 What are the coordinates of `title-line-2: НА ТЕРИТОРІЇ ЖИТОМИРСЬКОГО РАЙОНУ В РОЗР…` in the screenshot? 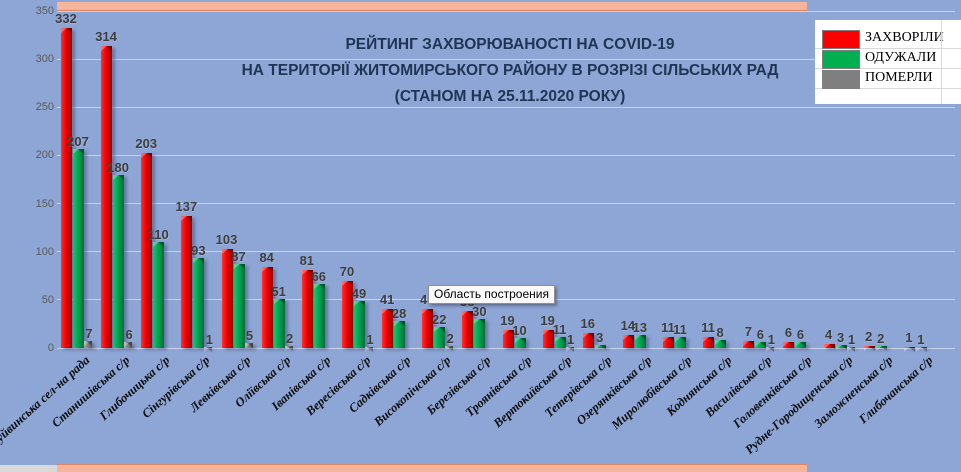 It's located at (510, 70).